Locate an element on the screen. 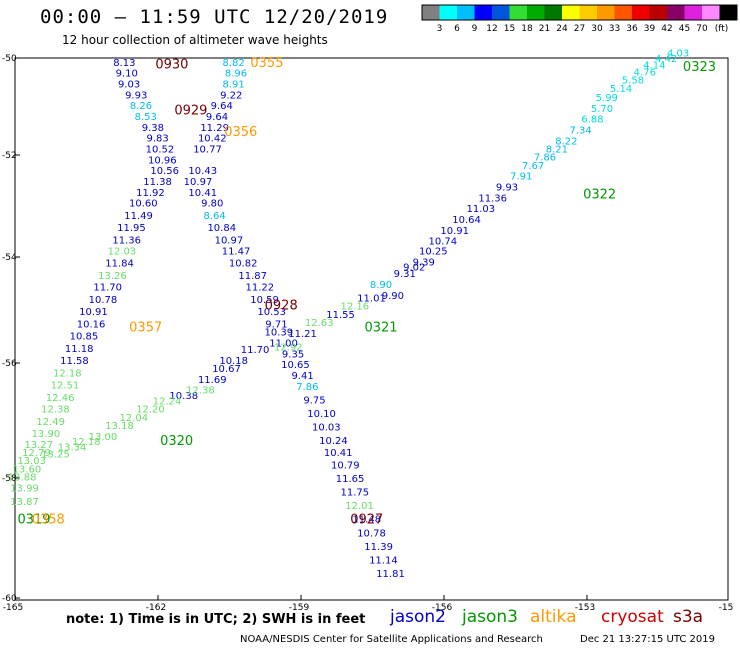 The width and height of the screenshot is (740, 650). color-scale-label: 36 is located at coordinates (632, 29).